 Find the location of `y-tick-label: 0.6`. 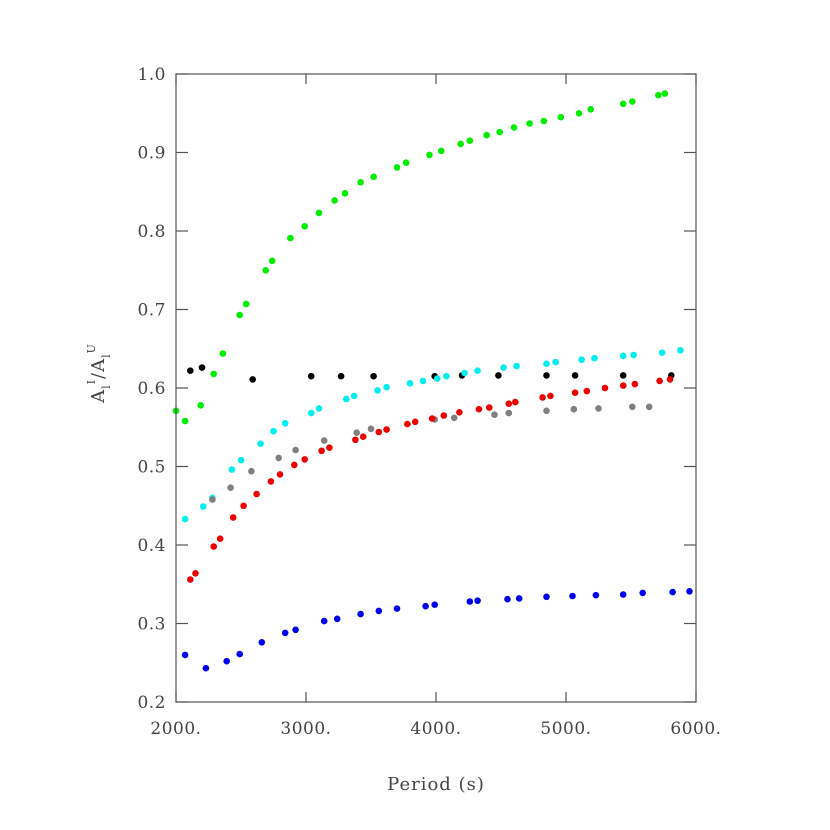

y-tick-label: 0.6 is located at coordinates (151, 389).